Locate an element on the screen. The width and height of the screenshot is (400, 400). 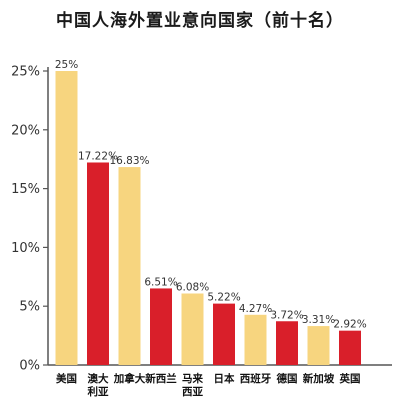
x-tick-label: 西班牙 is located at coordinates (256, 378).